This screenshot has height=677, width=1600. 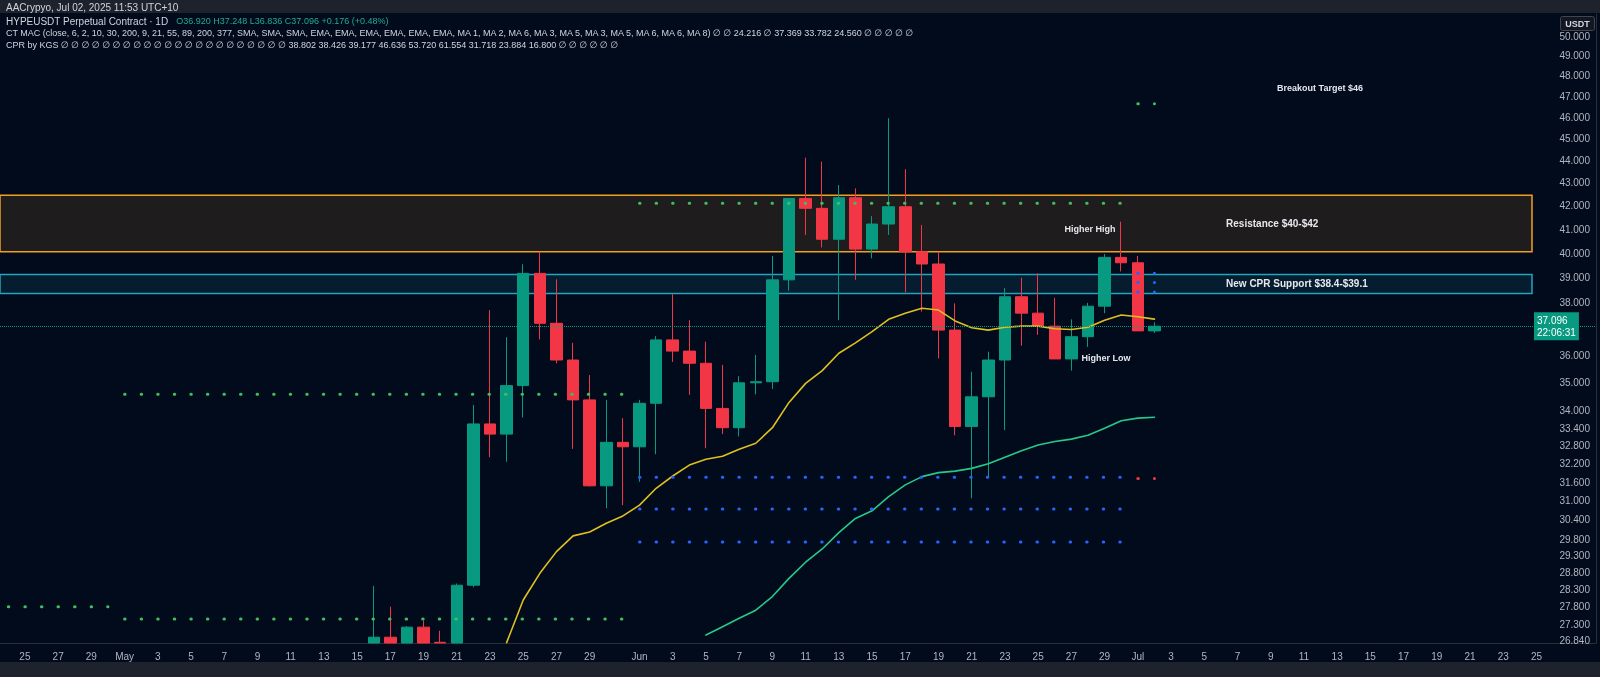 What do you see at coordinates (1575, 139) in the screenshot?
I see `y-tick-label: 45.000` at bounding box center [1575, 139].